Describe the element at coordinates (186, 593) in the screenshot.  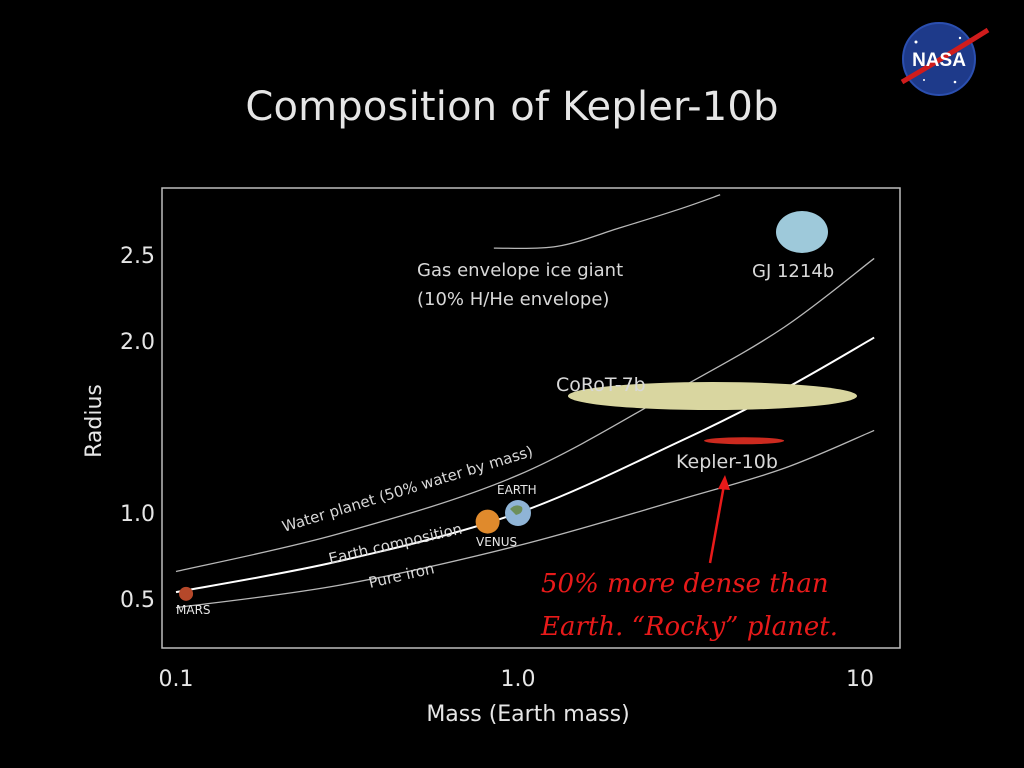
I see `planet-mars` at that location.